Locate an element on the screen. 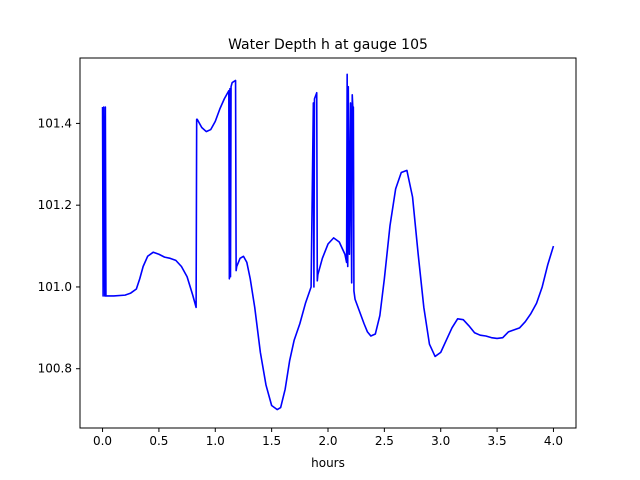 This screenshot has width=640, height=480. x-tick-label: 3.0 is located at coordinates (440, 441).